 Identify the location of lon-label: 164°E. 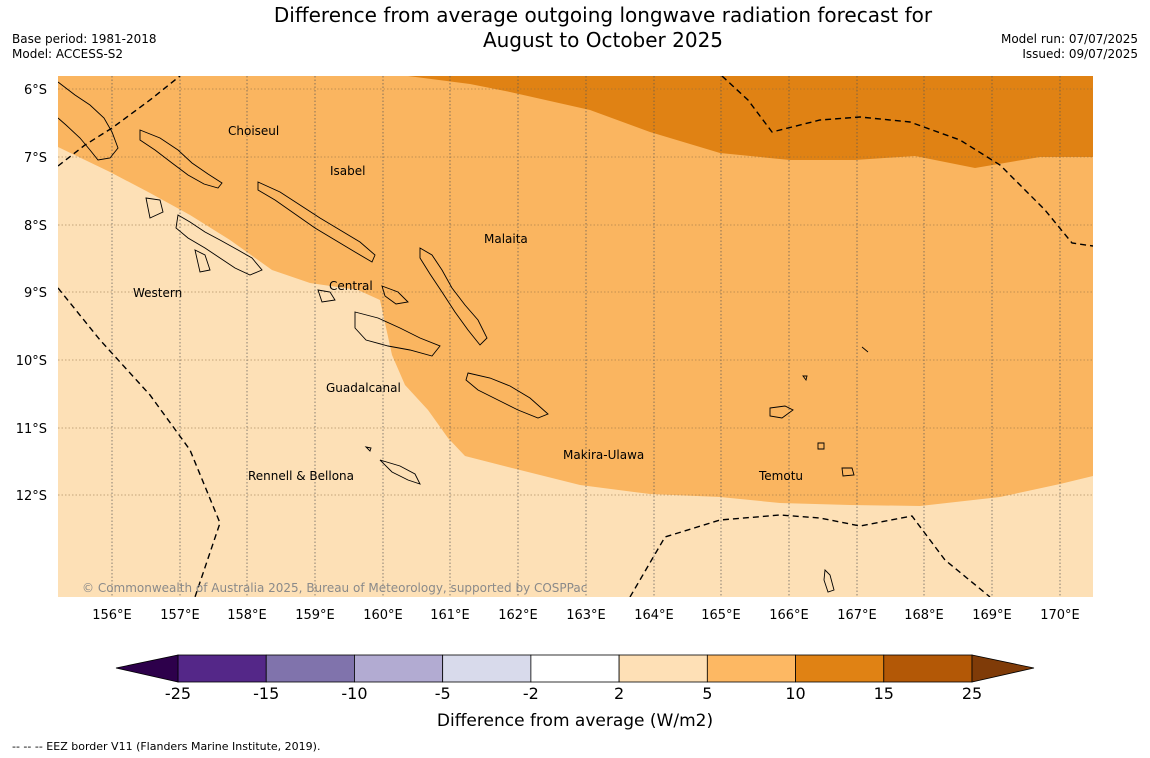
(654, 615).